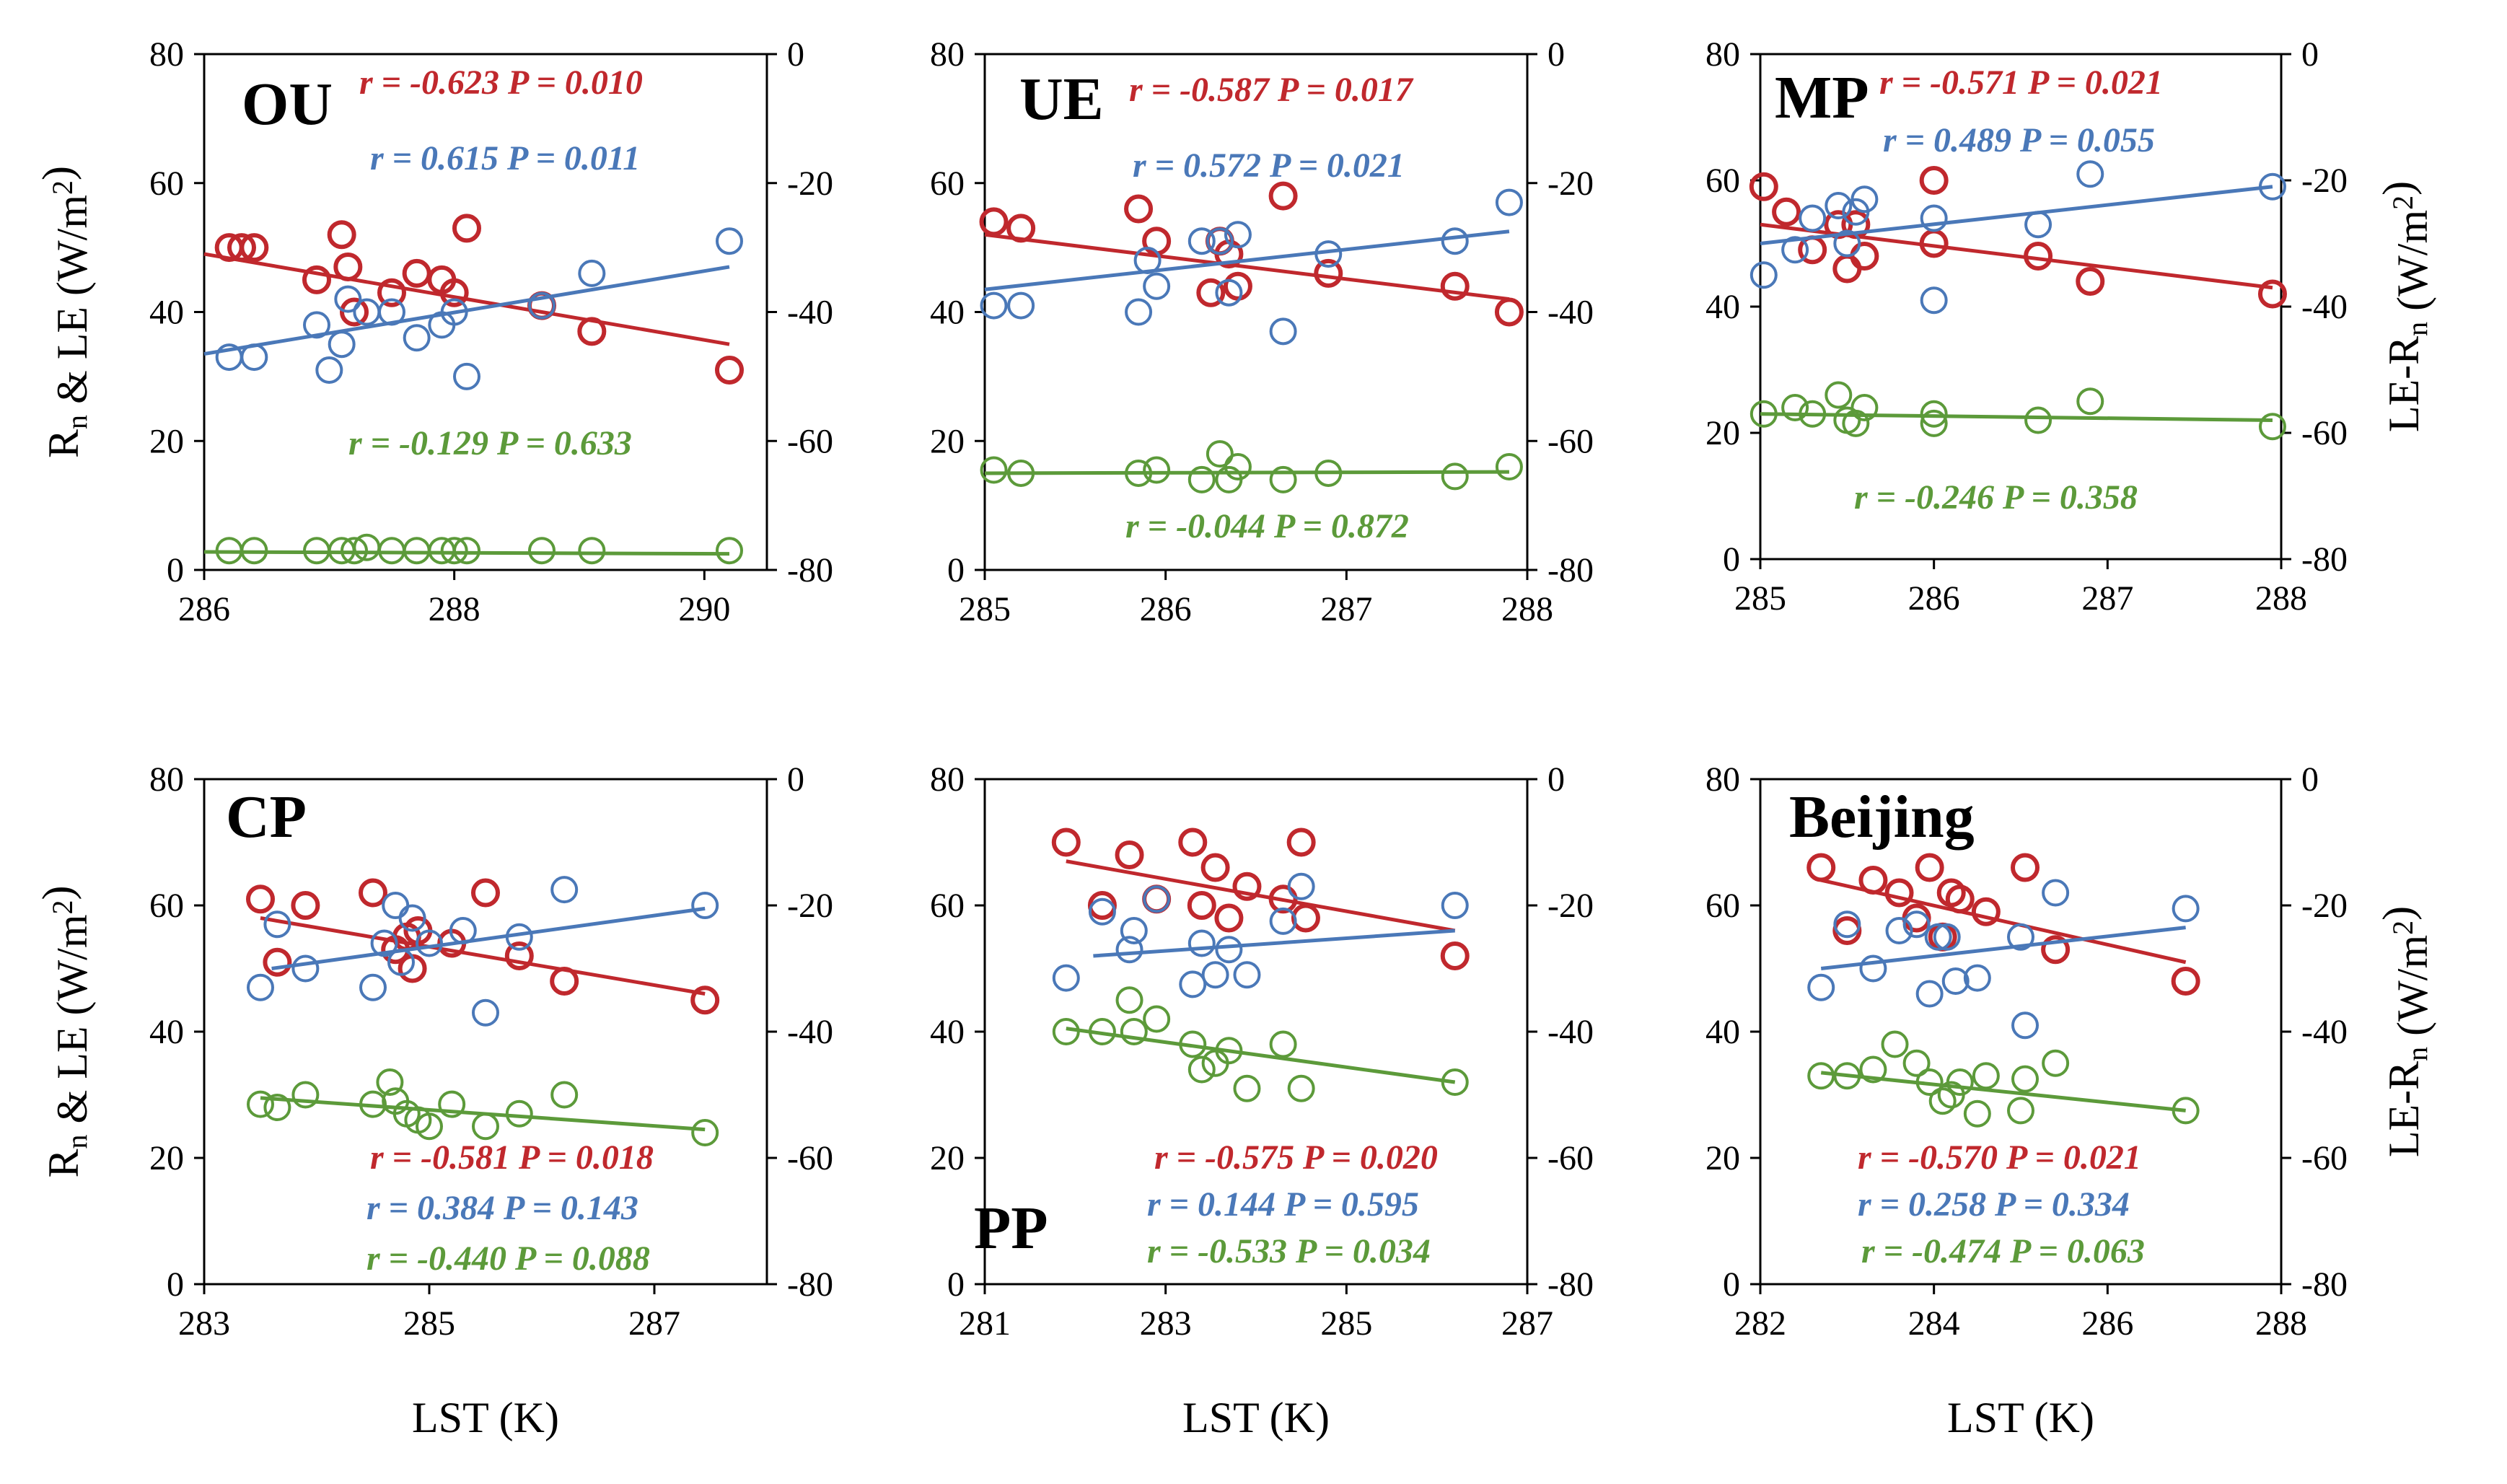 Image resolution: width=2507 pixels, height=1484 pixels. I want to click on stats-annotation-le-rn: r = -0.570 P = 0.021, so click(2000, 1157).